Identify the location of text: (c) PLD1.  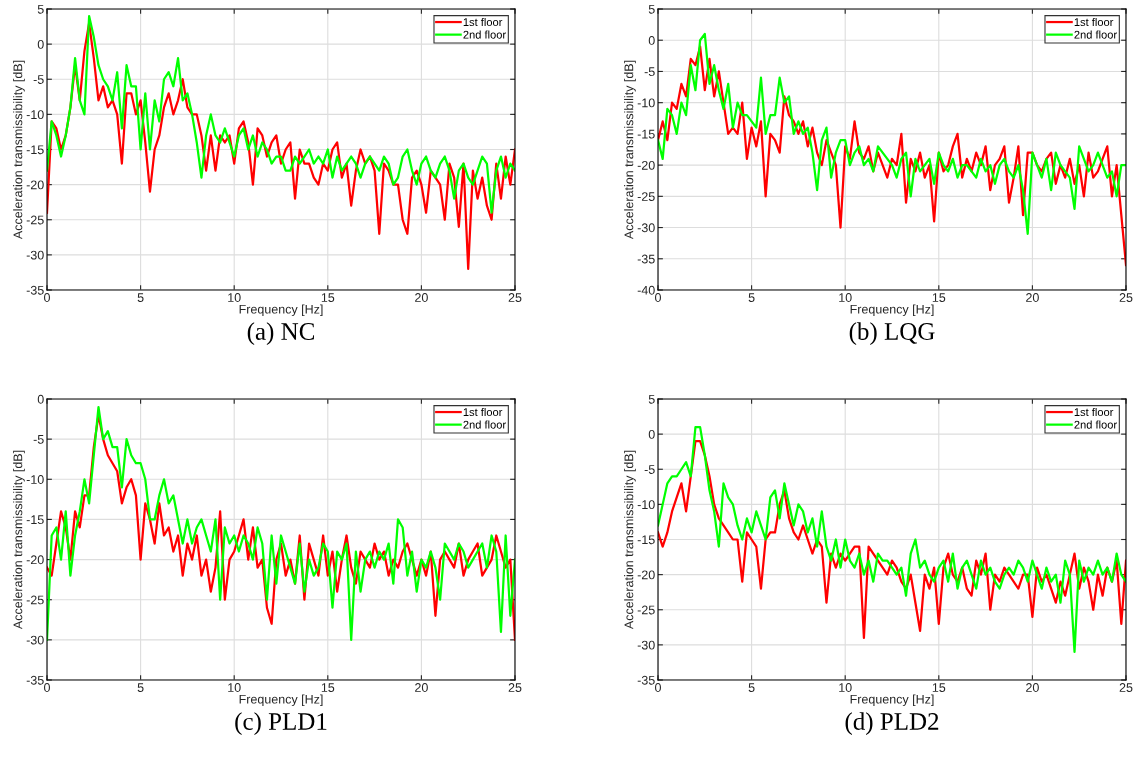
(281, 723).